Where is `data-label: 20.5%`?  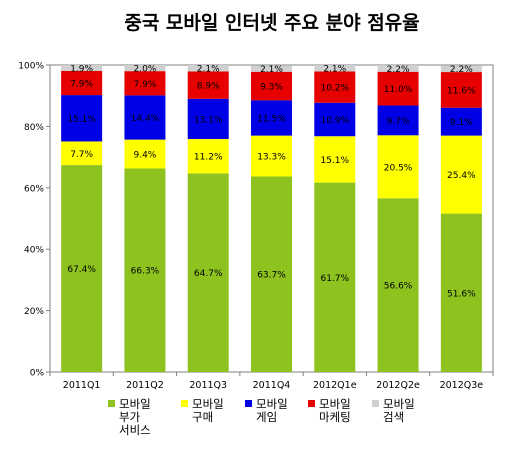 data-label: 20.5% is located at coordinates (398, 168).